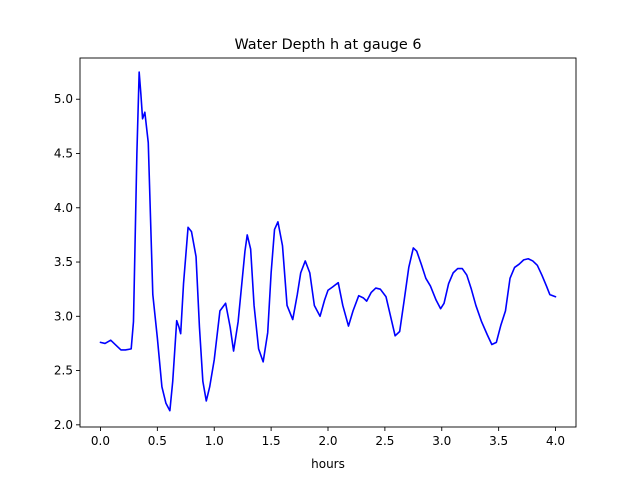 This screenshot has height=480, width=640. I want to click on y-tick-label: 4.5, so click(63, 154).